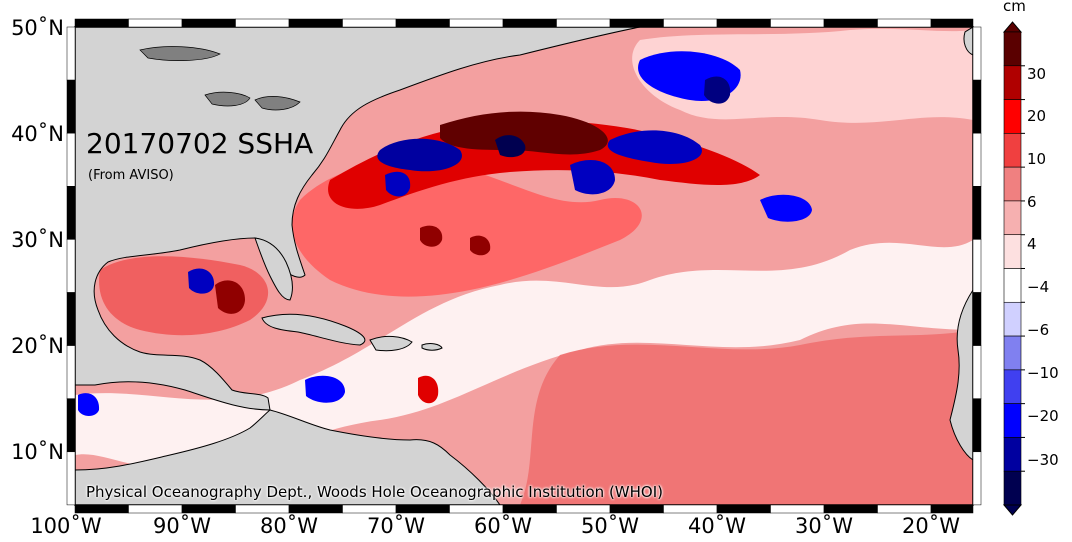  I want to click on latitude-label-40n: 40˚N, so click(37, 134).